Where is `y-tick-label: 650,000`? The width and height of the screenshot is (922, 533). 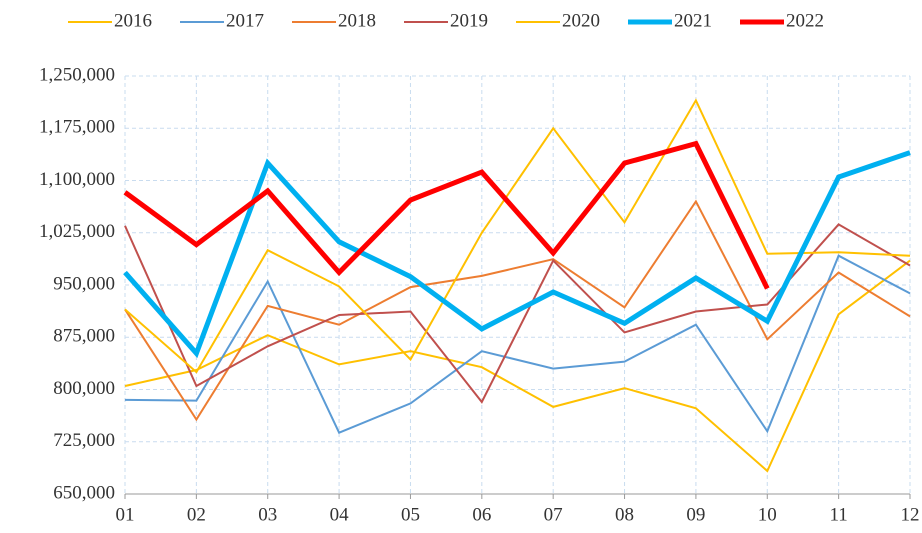 y-tick-label: 650,000 is located at coordinates (84, 492).